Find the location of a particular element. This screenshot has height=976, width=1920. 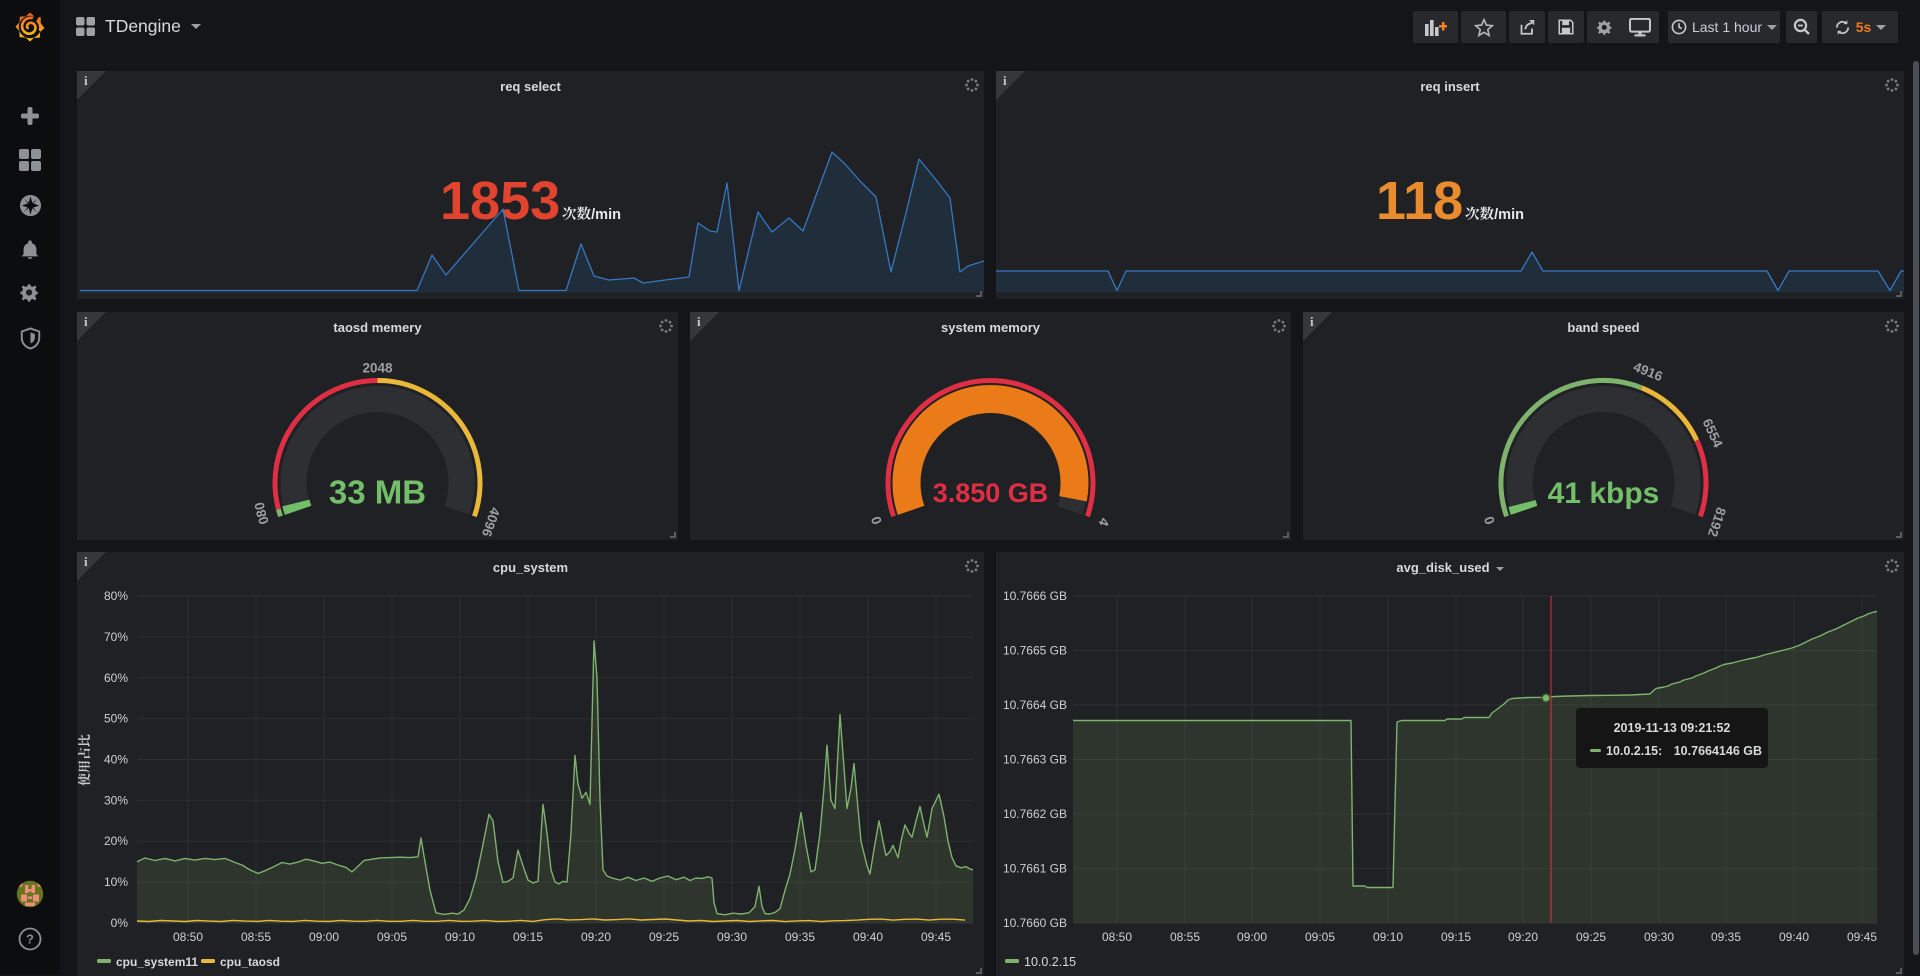

svg-text: 2048 is located at coordinates (377, 368).